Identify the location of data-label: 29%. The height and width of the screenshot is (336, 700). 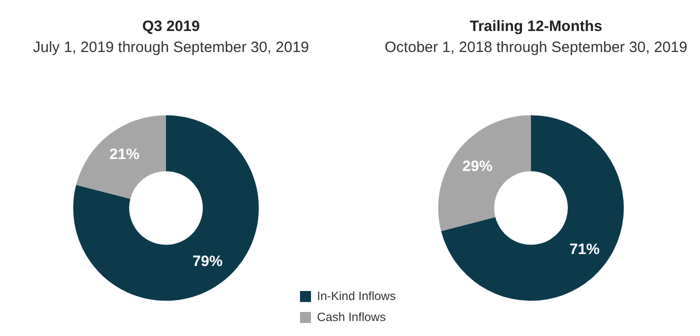
(477, 166).